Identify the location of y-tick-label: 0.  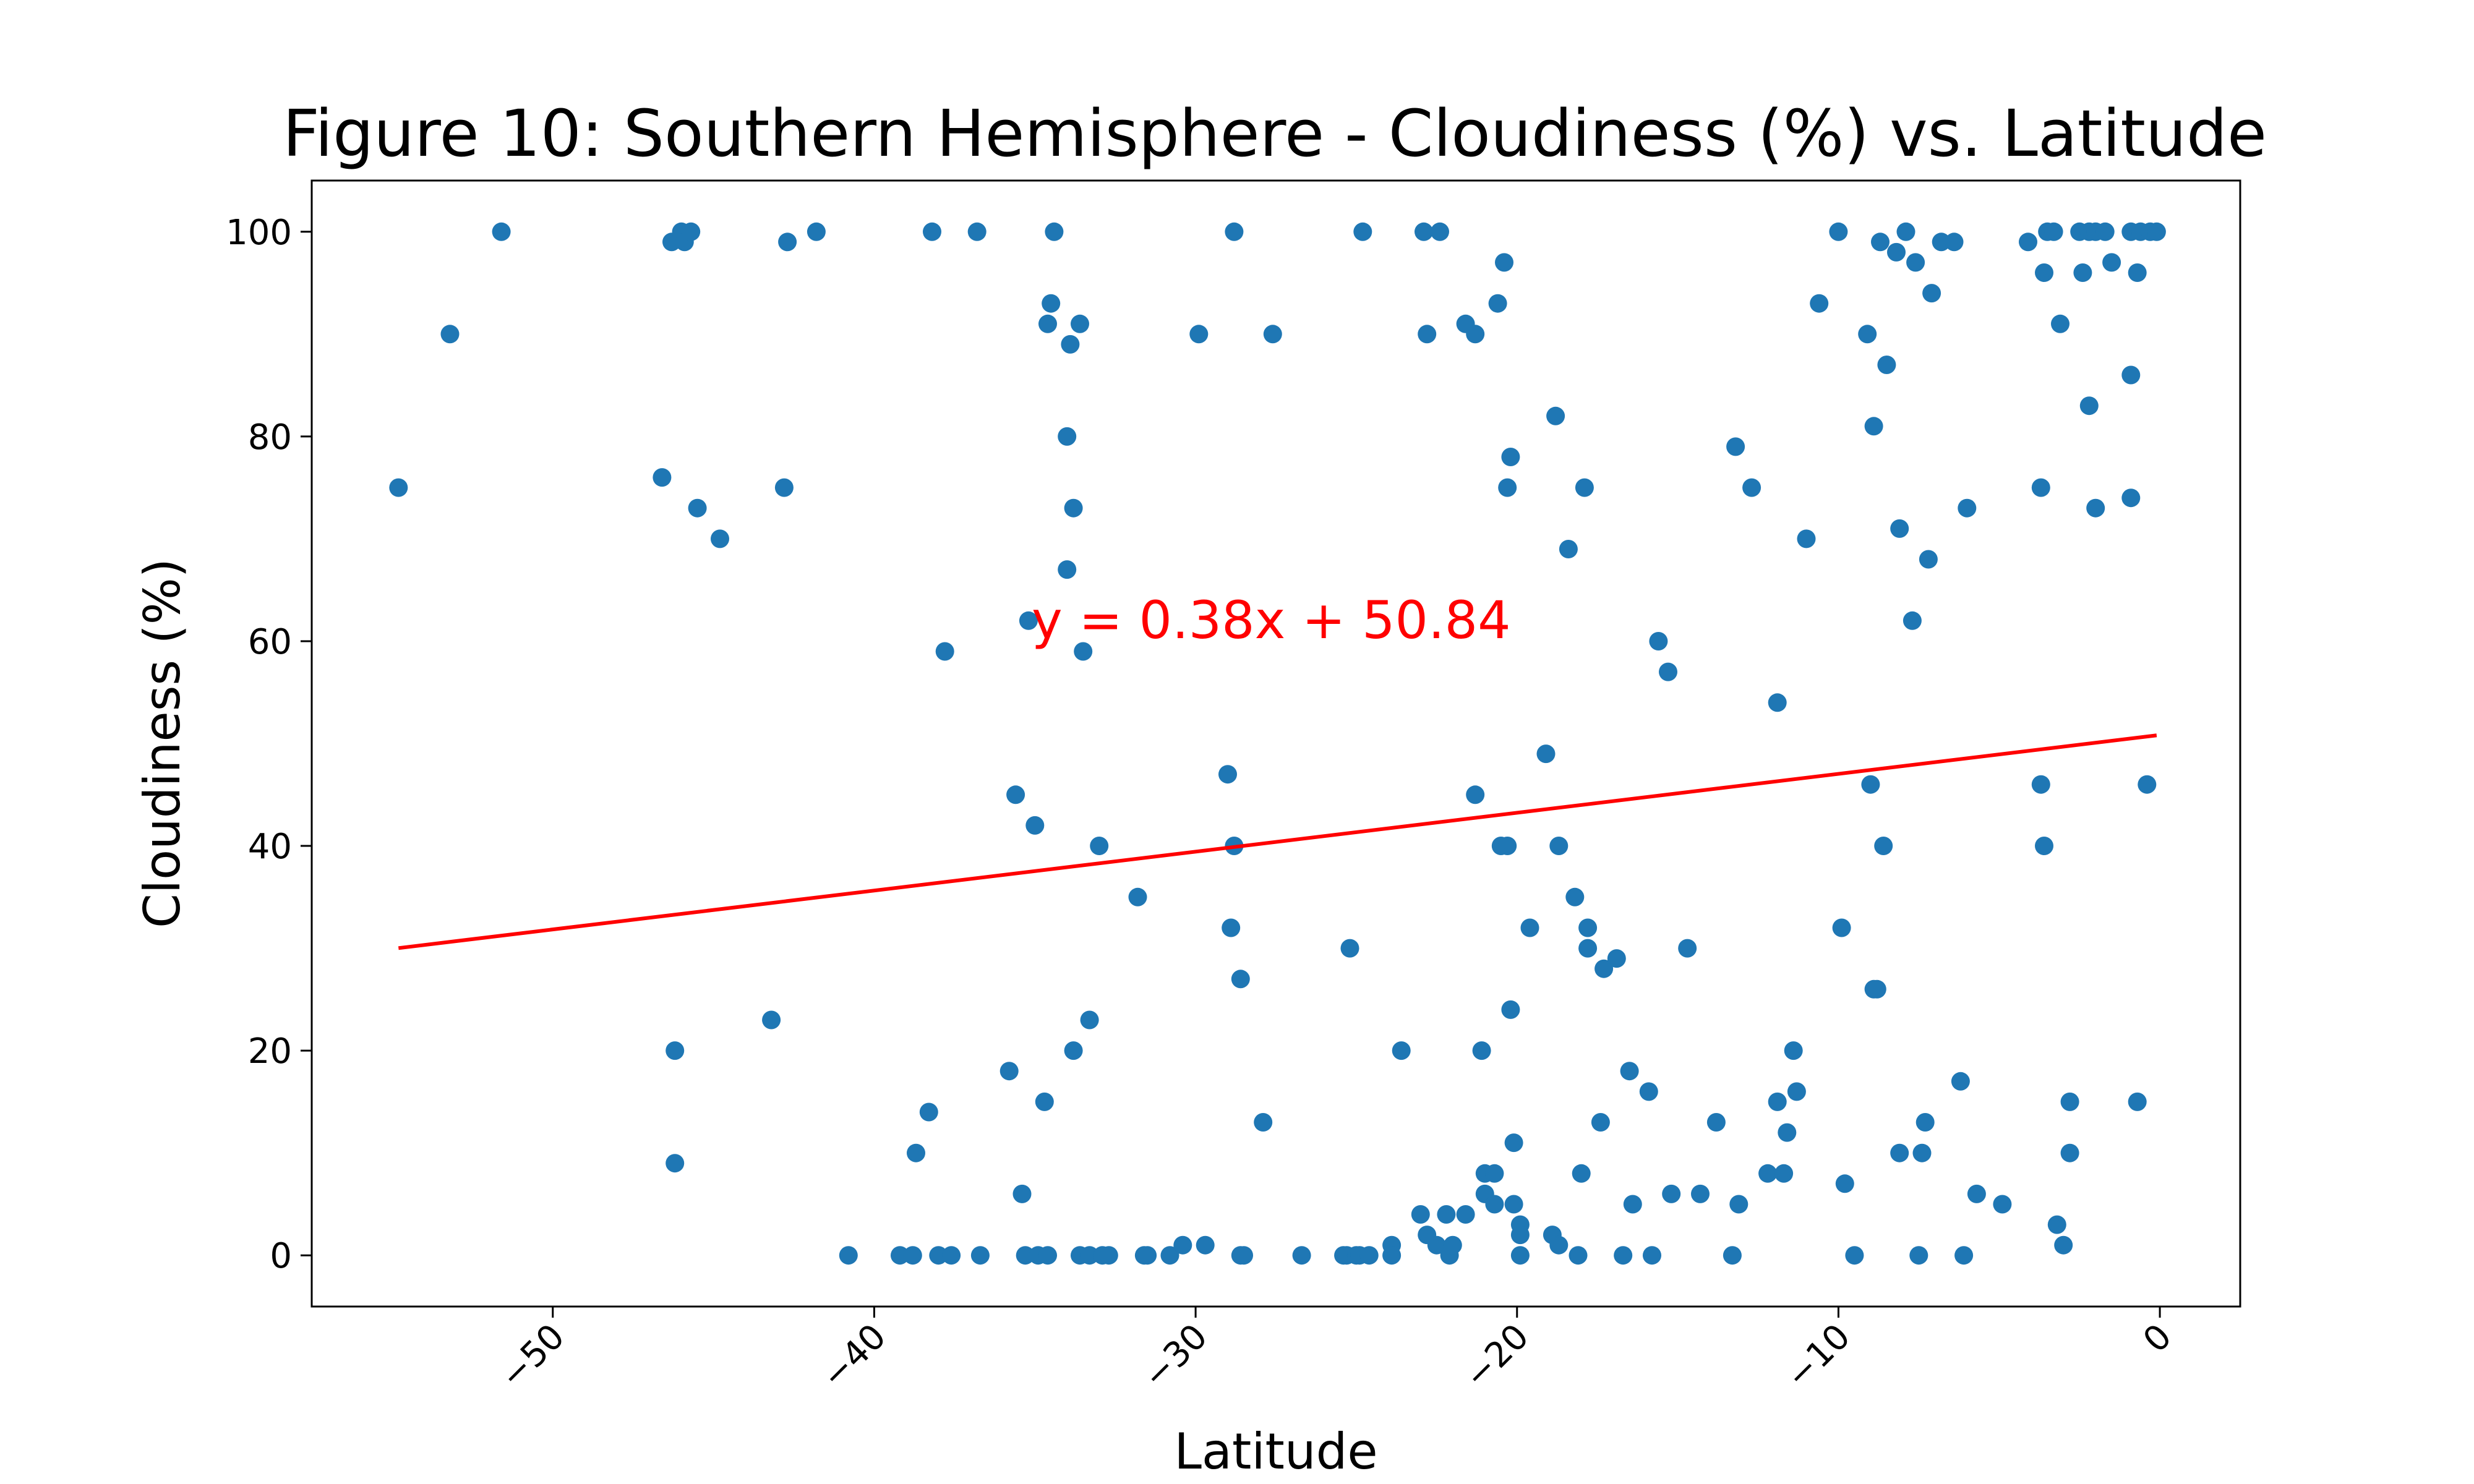
(281, 1256).